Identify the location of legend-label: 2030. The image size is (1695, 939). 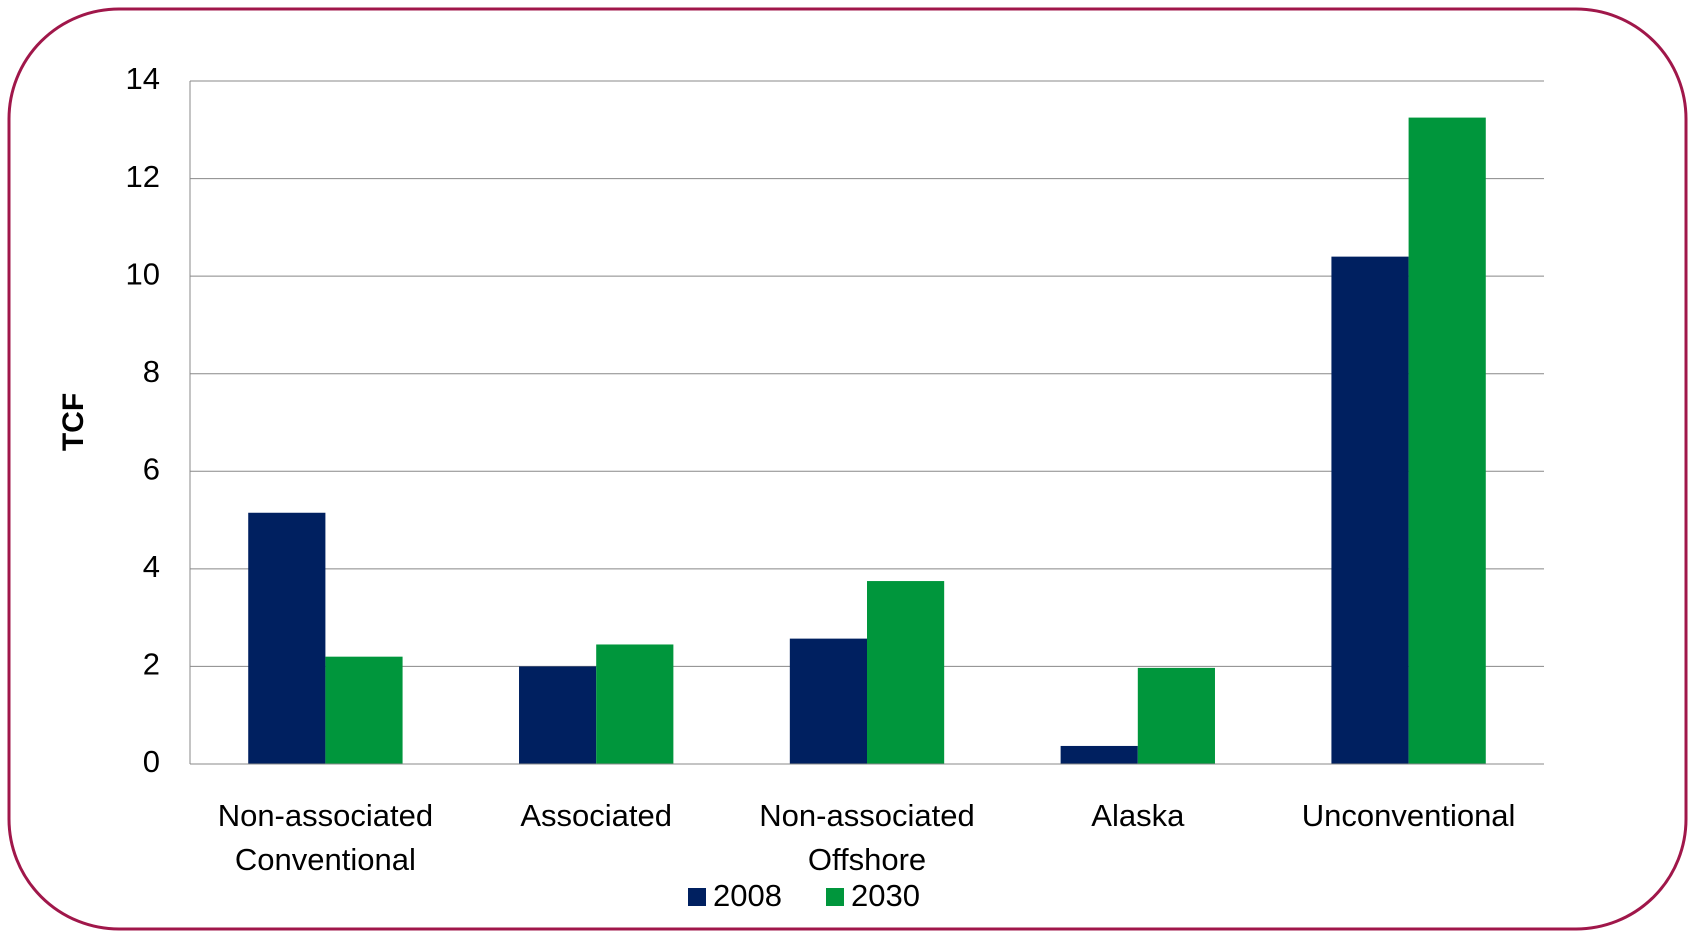
(885, 895).